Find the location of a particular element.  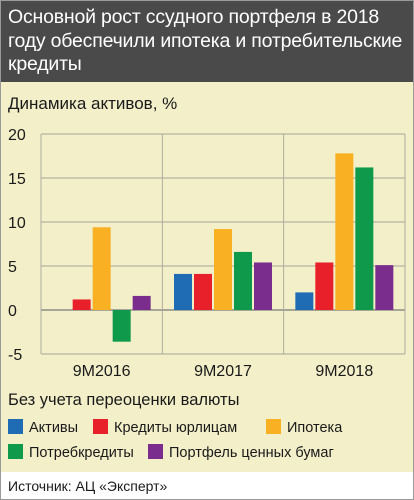

y-tick-label: -5 is located at coordinates (15, 355).